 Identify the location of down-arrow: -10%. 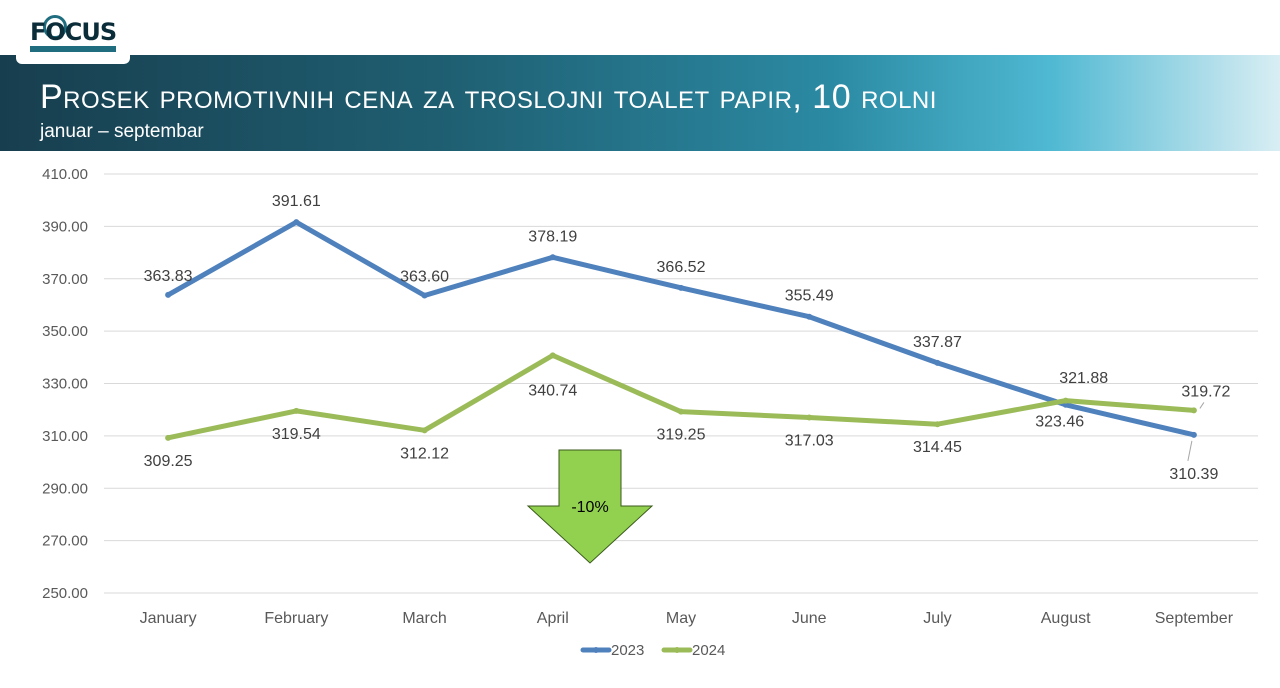
(590, 506).